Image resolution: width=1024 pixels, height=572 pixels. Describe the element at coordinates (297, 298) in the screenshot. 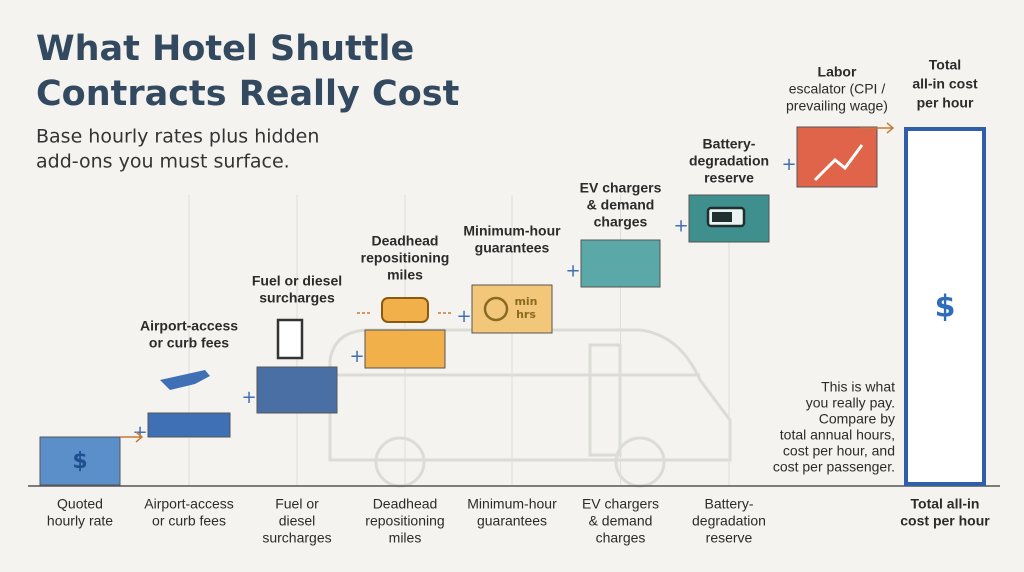

I see `step-top-label: surcharges` at that location.